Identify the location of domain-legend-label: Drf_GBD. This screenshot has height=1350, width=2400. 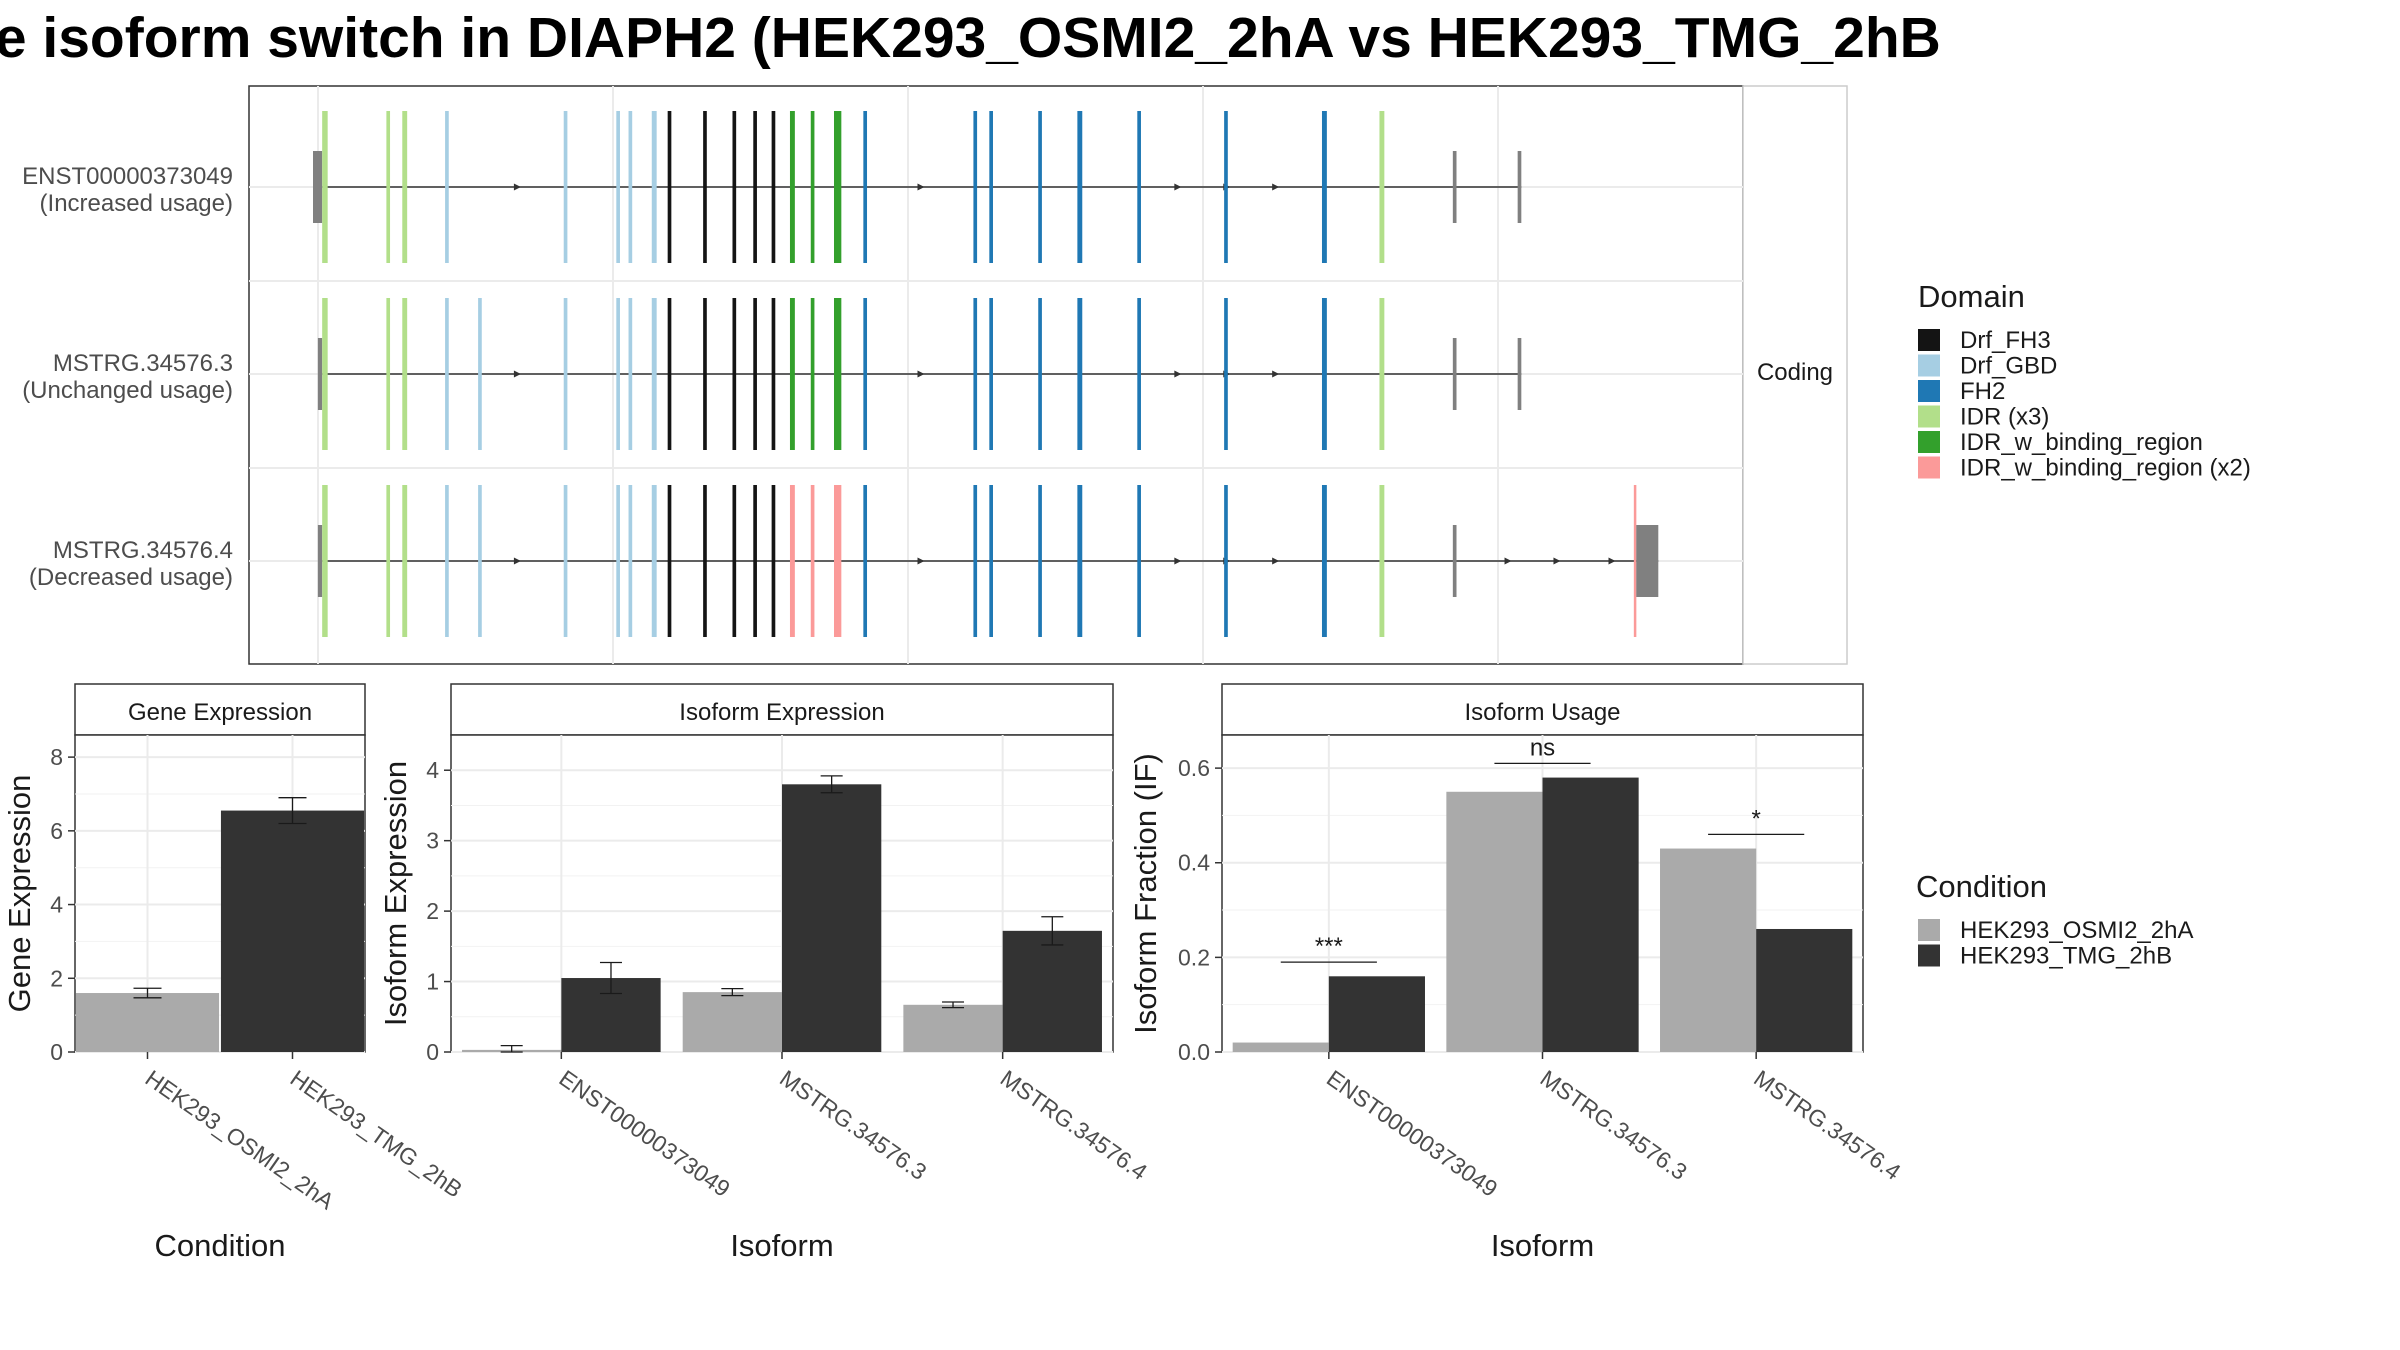
(2008, 366).